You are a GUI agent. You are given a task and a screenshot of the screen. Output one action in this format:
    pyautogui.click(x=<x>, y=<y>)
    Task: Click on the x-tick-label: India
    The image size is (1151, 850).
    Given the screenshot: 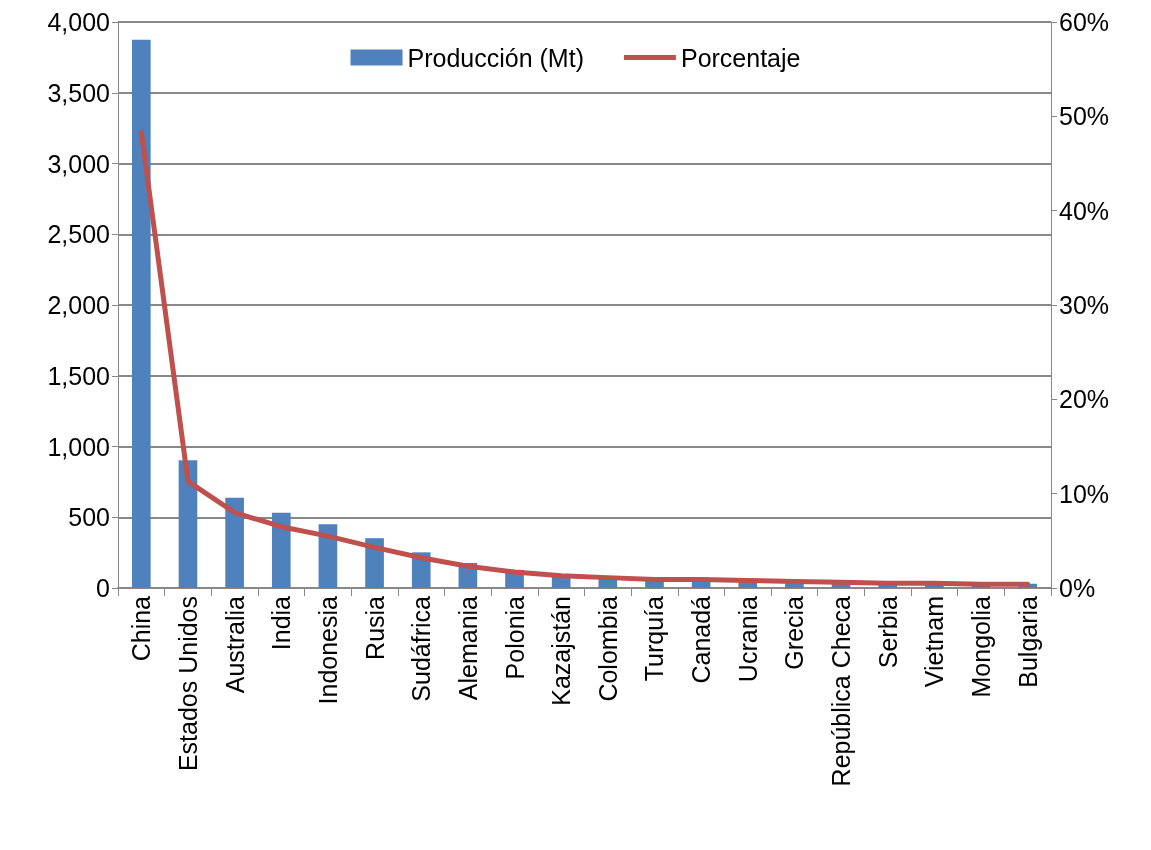 What is the action you would take?
    pyautogui.click(x=281, y=623)
    